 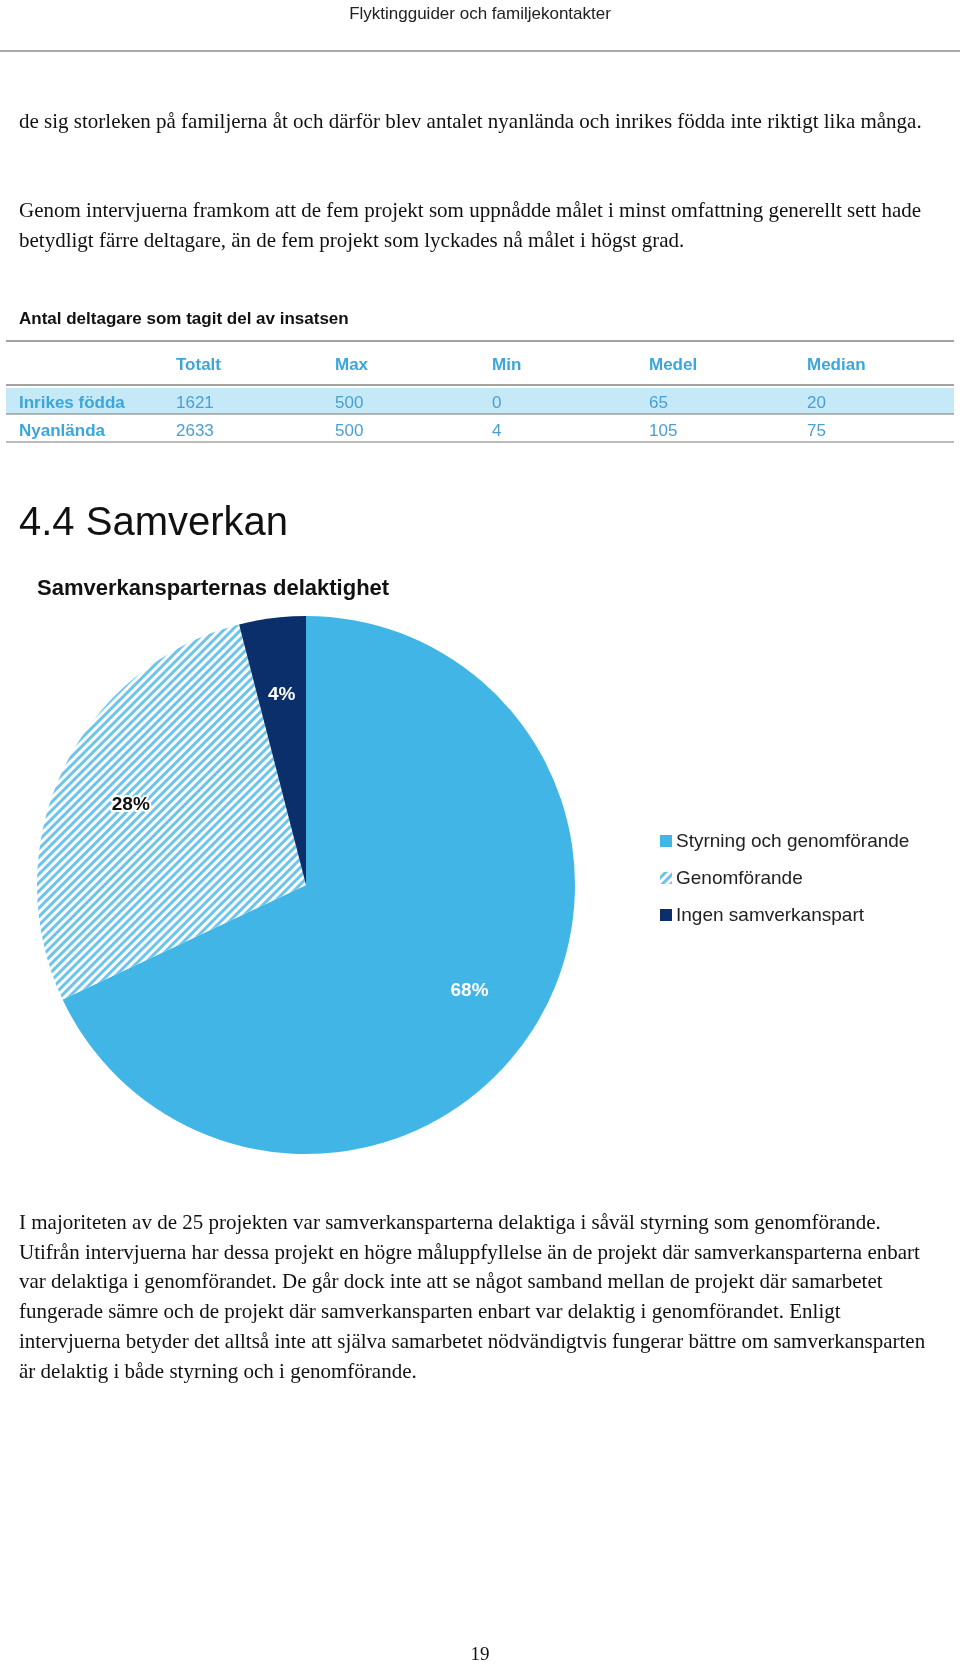 What do you see at coordinates (816, 402) in the screenshot?
I see `data-label: 20` at bounding box center [816, 402].